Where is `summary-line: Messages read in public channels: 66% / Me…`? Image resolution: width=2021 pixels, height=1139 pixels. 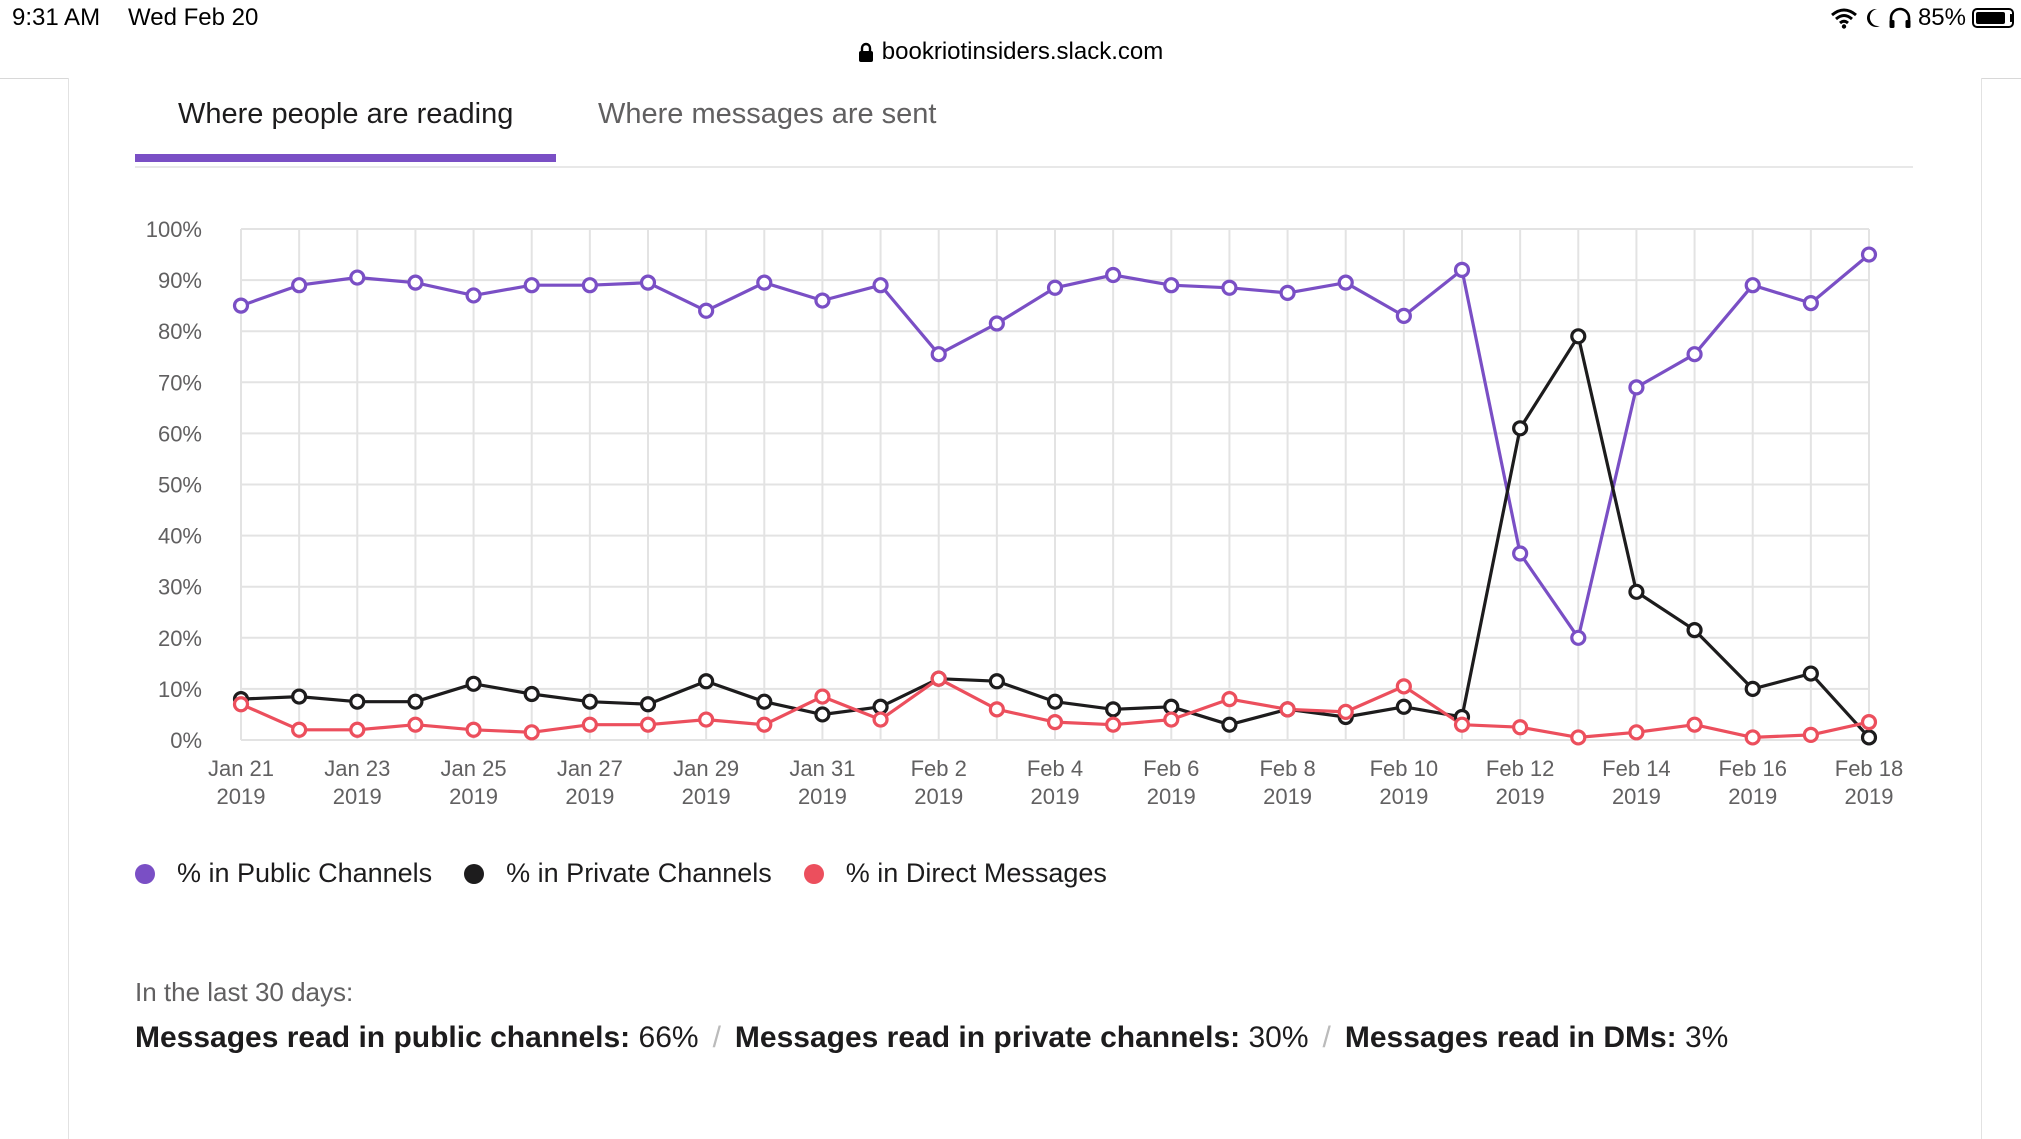
summary-line: Messages read in public channels: 66% / Me… is located at coordinates (931, 1038).